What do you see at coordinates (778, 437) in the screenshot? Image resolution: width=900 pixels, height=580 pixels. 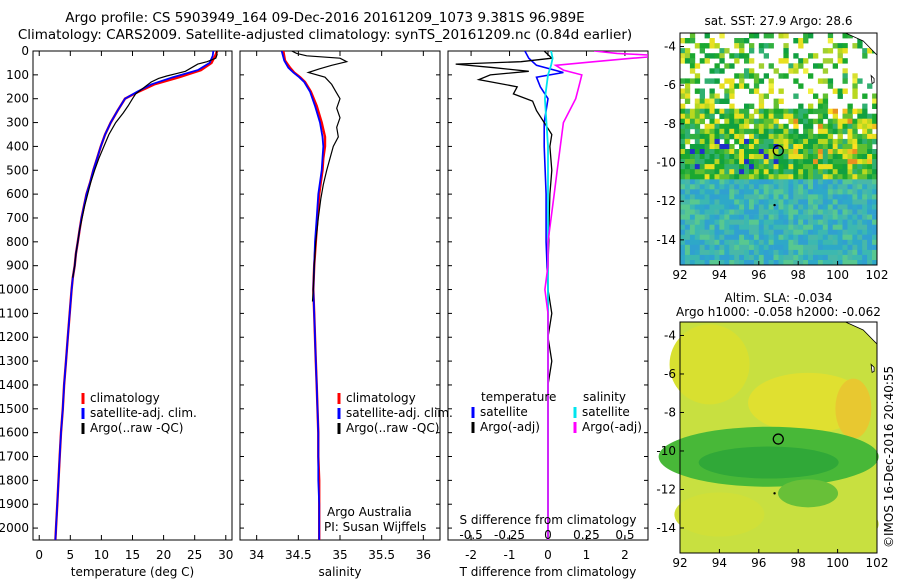 I see `sla-map-frame` at bounding box center [778, 437].